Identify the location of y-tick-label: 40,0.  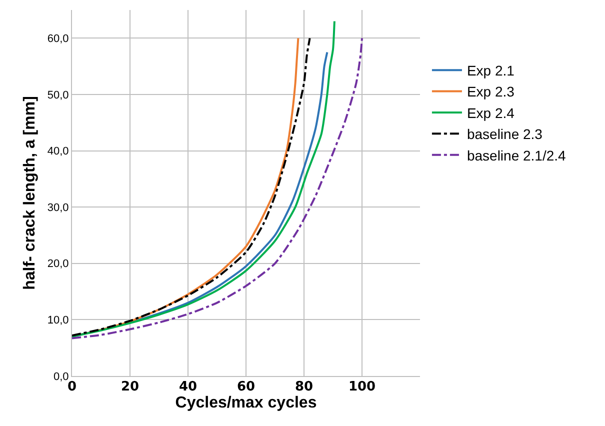
(58, 152).